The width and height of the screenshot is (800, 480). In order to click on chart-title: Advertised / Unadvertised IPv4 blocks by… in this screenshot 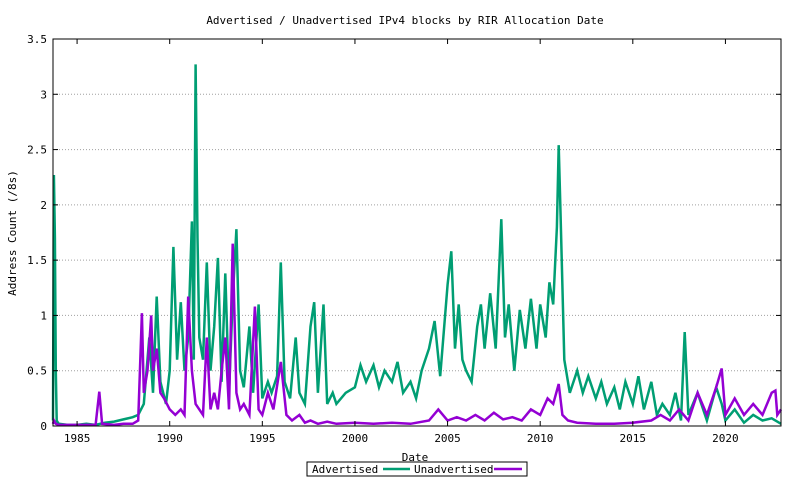, I will do `click(404, 20)`.